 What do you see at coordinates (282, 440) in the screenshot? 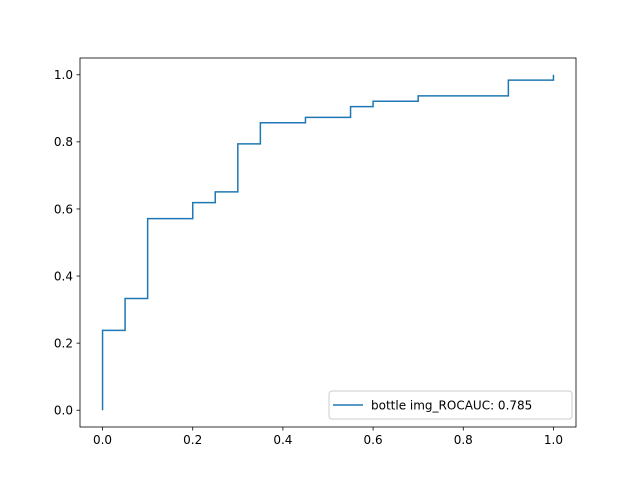
I see `x-tick-label: 0.4` at bounding box center [282, 440].